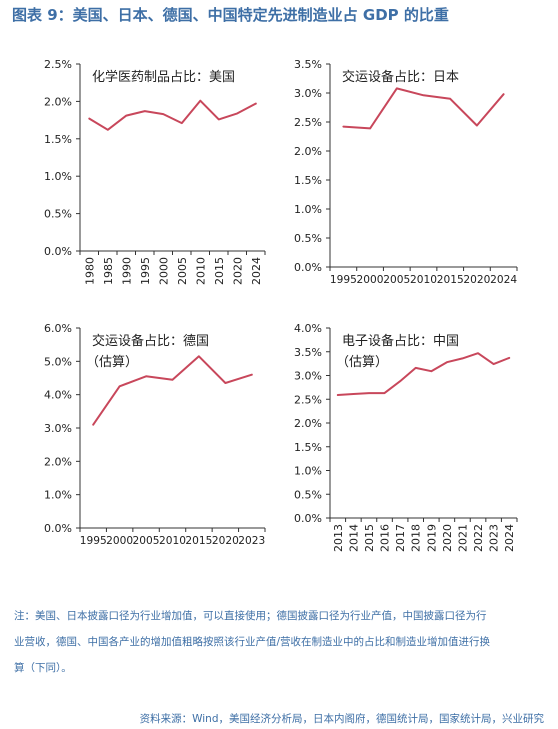 This screenshot has width=558, height=729. I want to click on x-tick-label: 2013, so click(338, 538).